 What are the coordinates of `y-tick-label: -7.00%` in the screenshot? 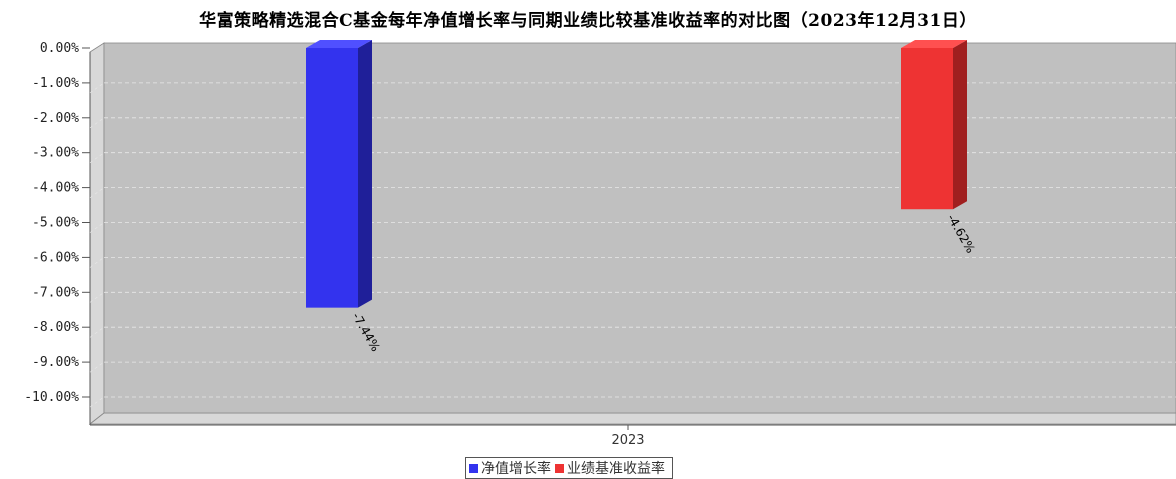 It's located at (55, 292).